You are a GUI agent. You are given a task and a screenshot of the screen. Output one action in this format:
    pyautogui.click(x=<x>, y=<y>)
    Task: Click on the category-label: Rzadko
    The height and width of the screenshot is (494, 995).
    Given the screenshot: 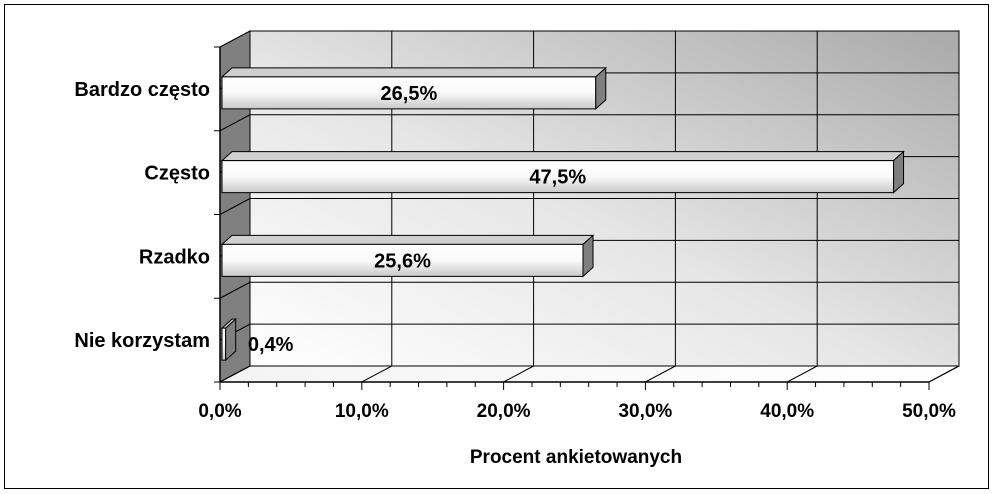 What is the action you would take?
    pyautogui.click(x=174, y=257)
    